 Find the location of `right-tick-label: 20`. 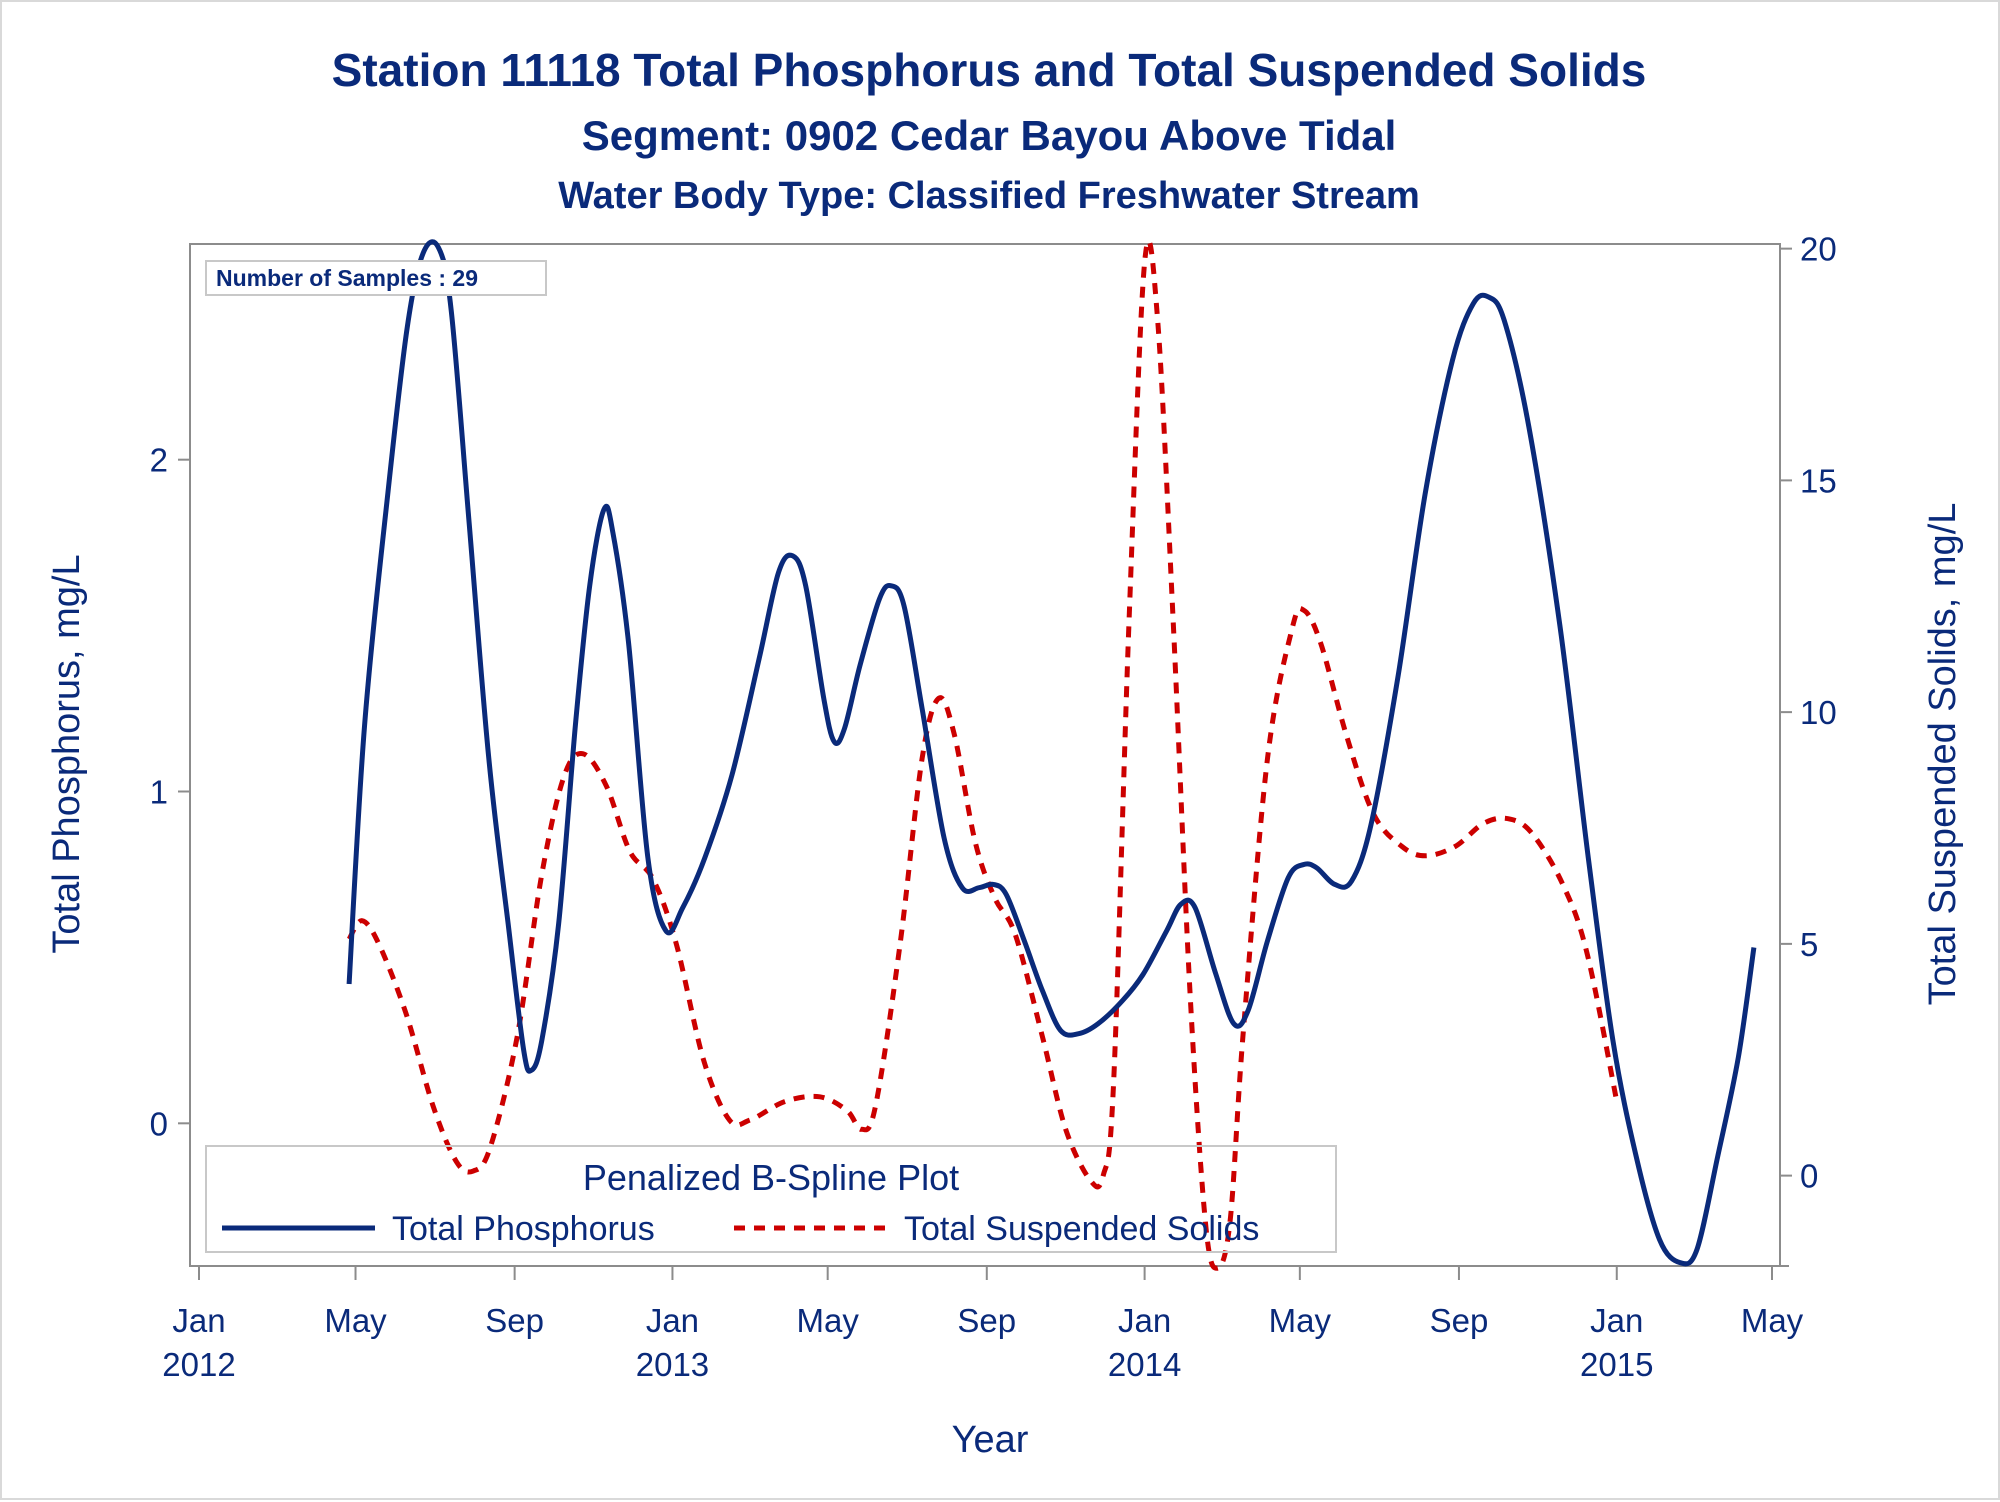

right-tick-label: 20 is located at coordinates (1818, 249).